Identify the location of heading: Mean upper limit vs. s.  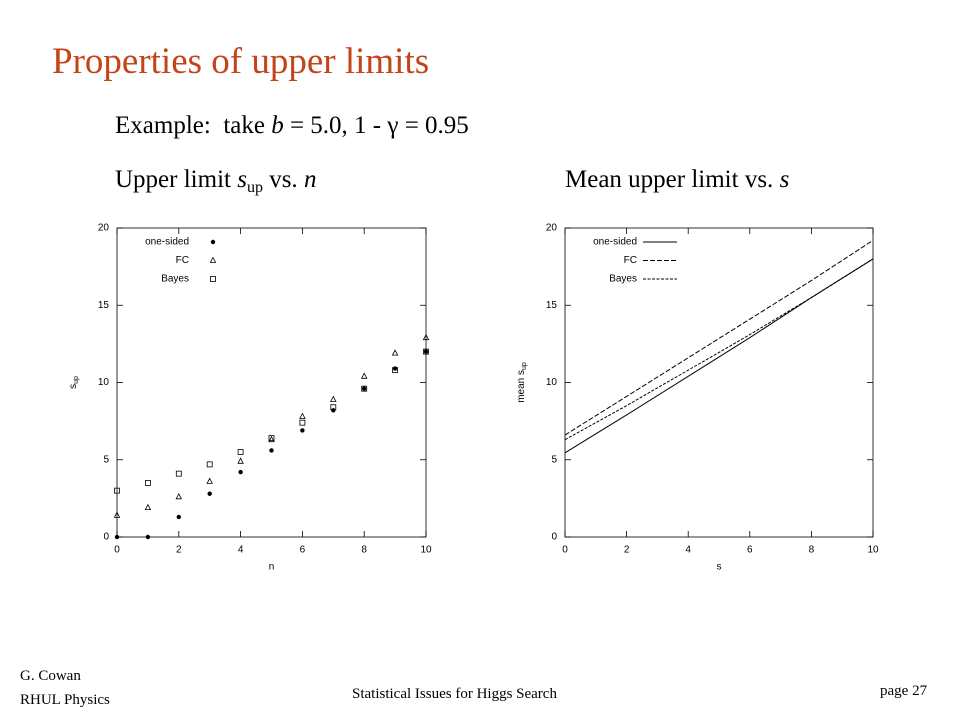
(677, 180).